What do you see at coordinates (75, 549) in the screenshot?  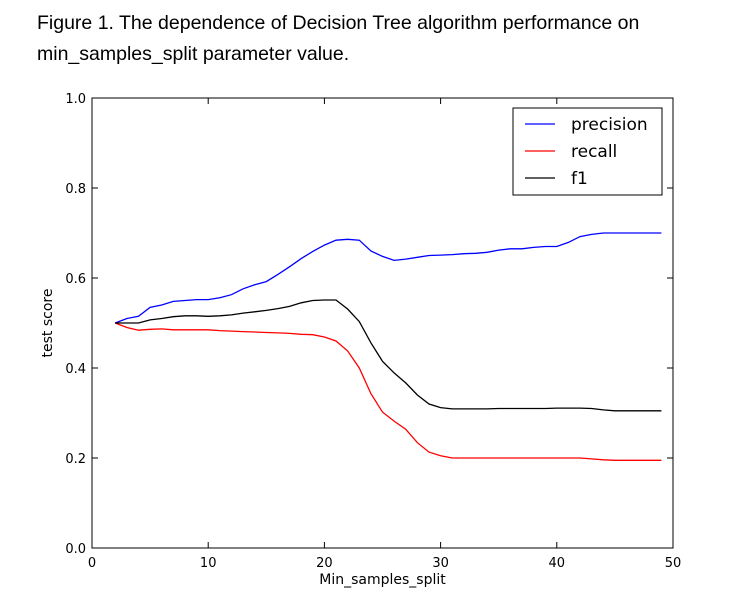 I see `y-tick-label: 0.0` at bounding box center [75, 549].